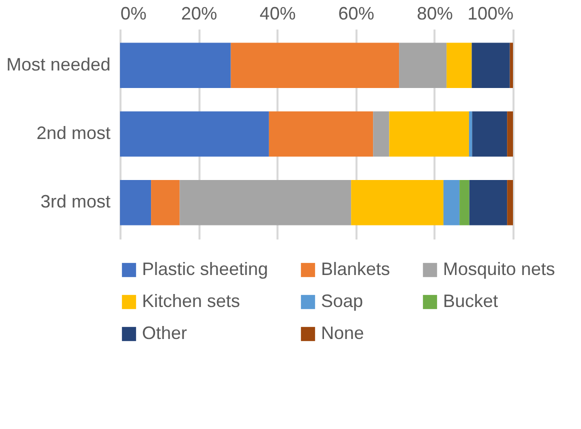  I want to click on legend-label: Kitchen sets, so click(191, 301).